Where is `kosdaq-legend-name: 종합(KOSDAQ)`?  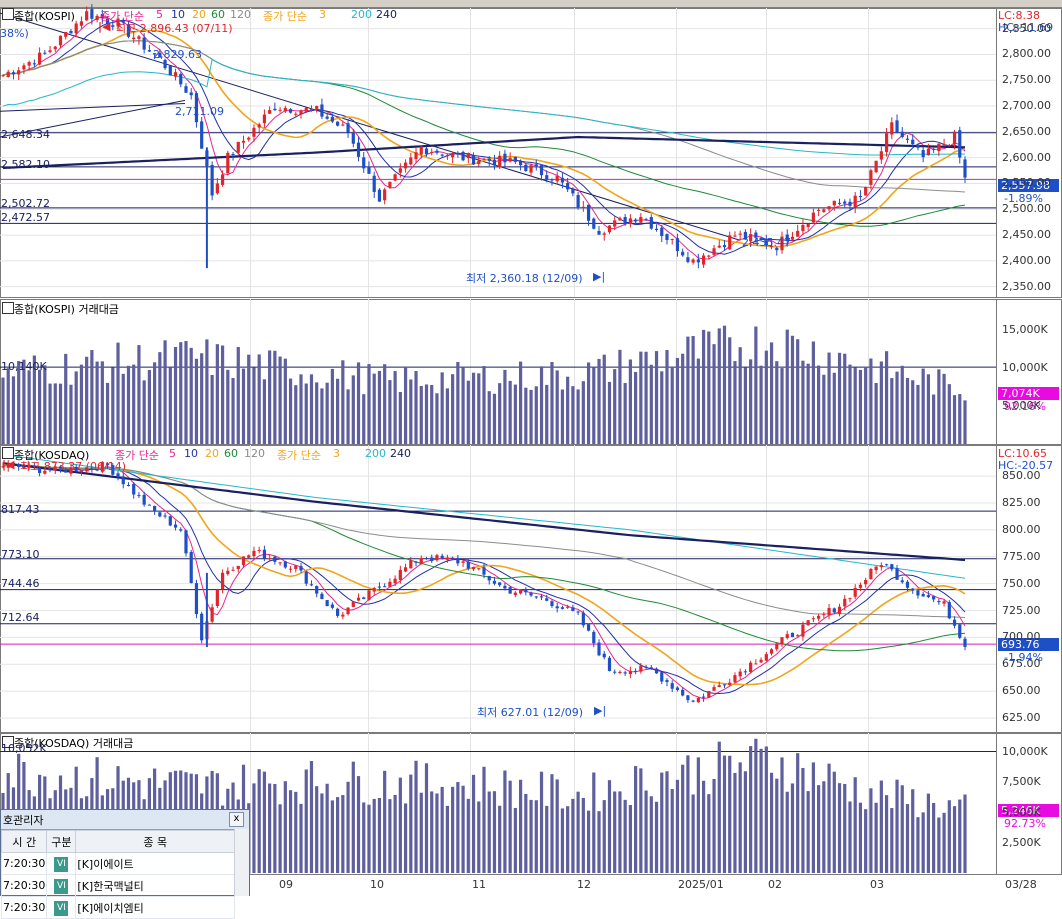
kosdaq-legend-name: 종합(KOSDAQ) is located at coordinates (52, 455).